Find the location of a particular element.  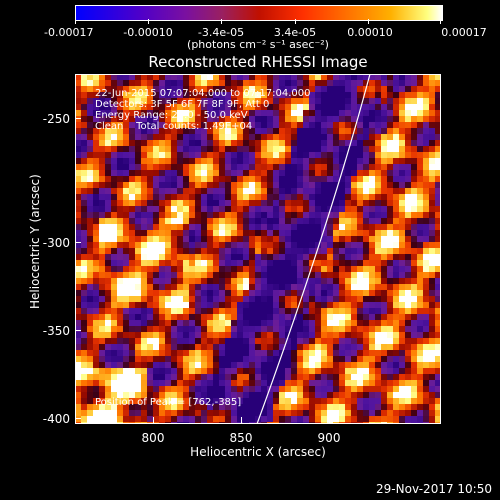

colorbar is located at coordinates (259, 13).